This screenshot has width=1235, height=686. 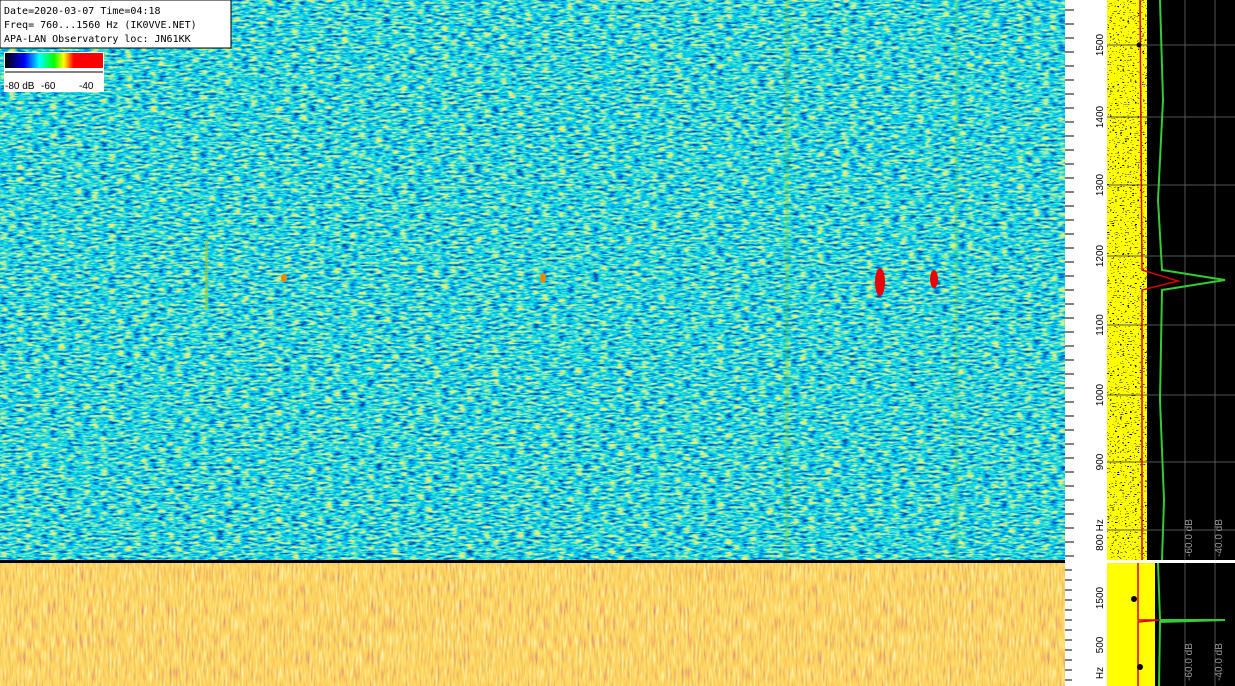 I want to click on header-line: APA-LAN Observatory loc: JN61KK, so click(x=97, y=39).